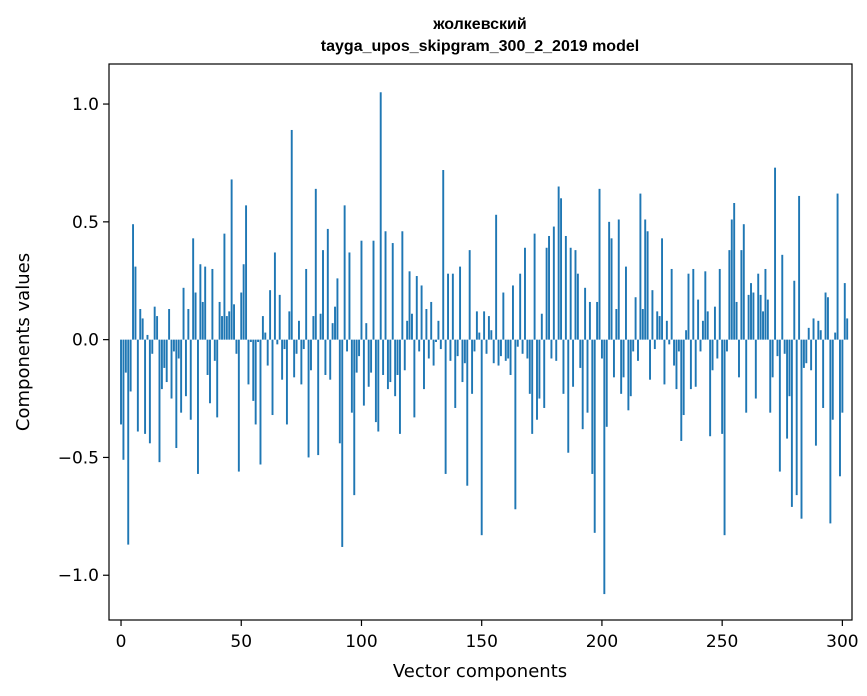  I want to click on y-axis-label: Components values, so click(23, 342).